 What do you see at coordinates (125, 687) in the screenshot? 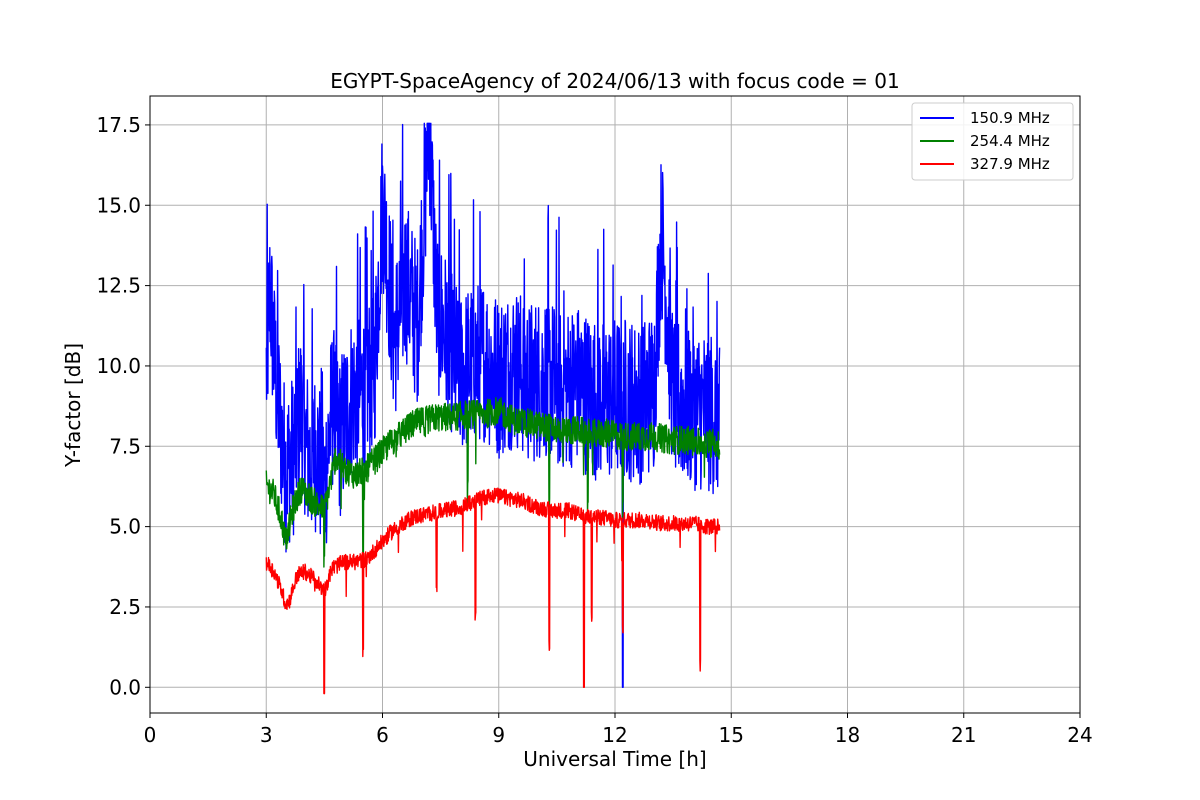
I see `y-tick-label: 0.0` at bounding box center [125, 687].